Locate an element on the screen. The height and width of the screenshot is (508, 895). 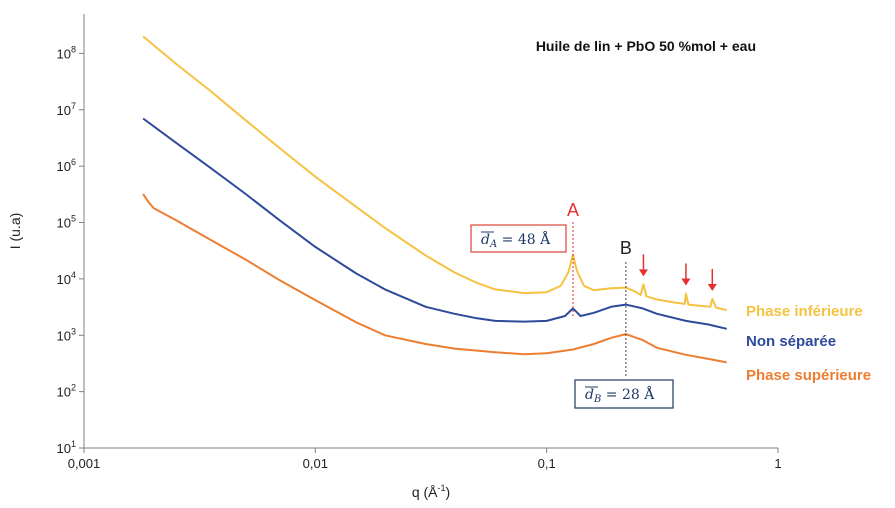
y-tick-label: 10⁴ is located at coordinates (66, 278).